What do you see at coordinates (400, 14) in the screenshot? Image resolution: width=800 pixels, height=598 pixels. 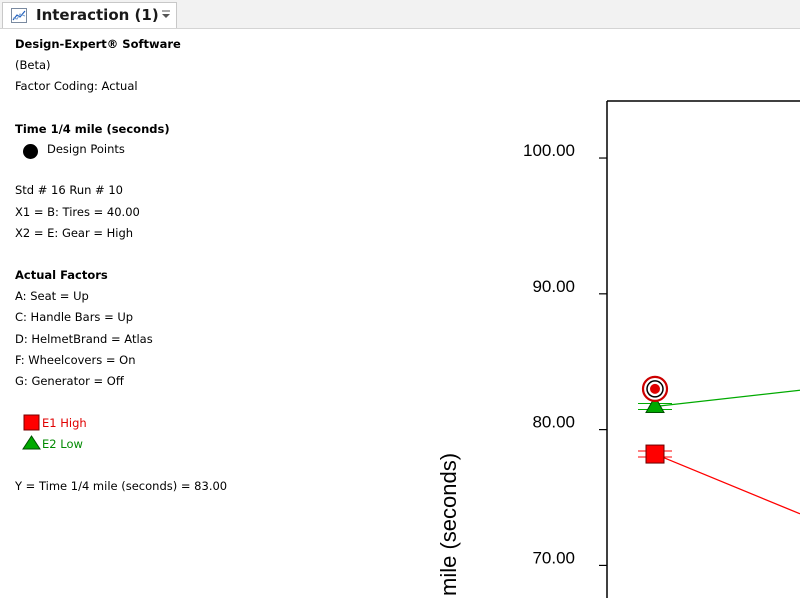 I see `tab-bar: Interaction (1)` at bounding box center [400, 14].